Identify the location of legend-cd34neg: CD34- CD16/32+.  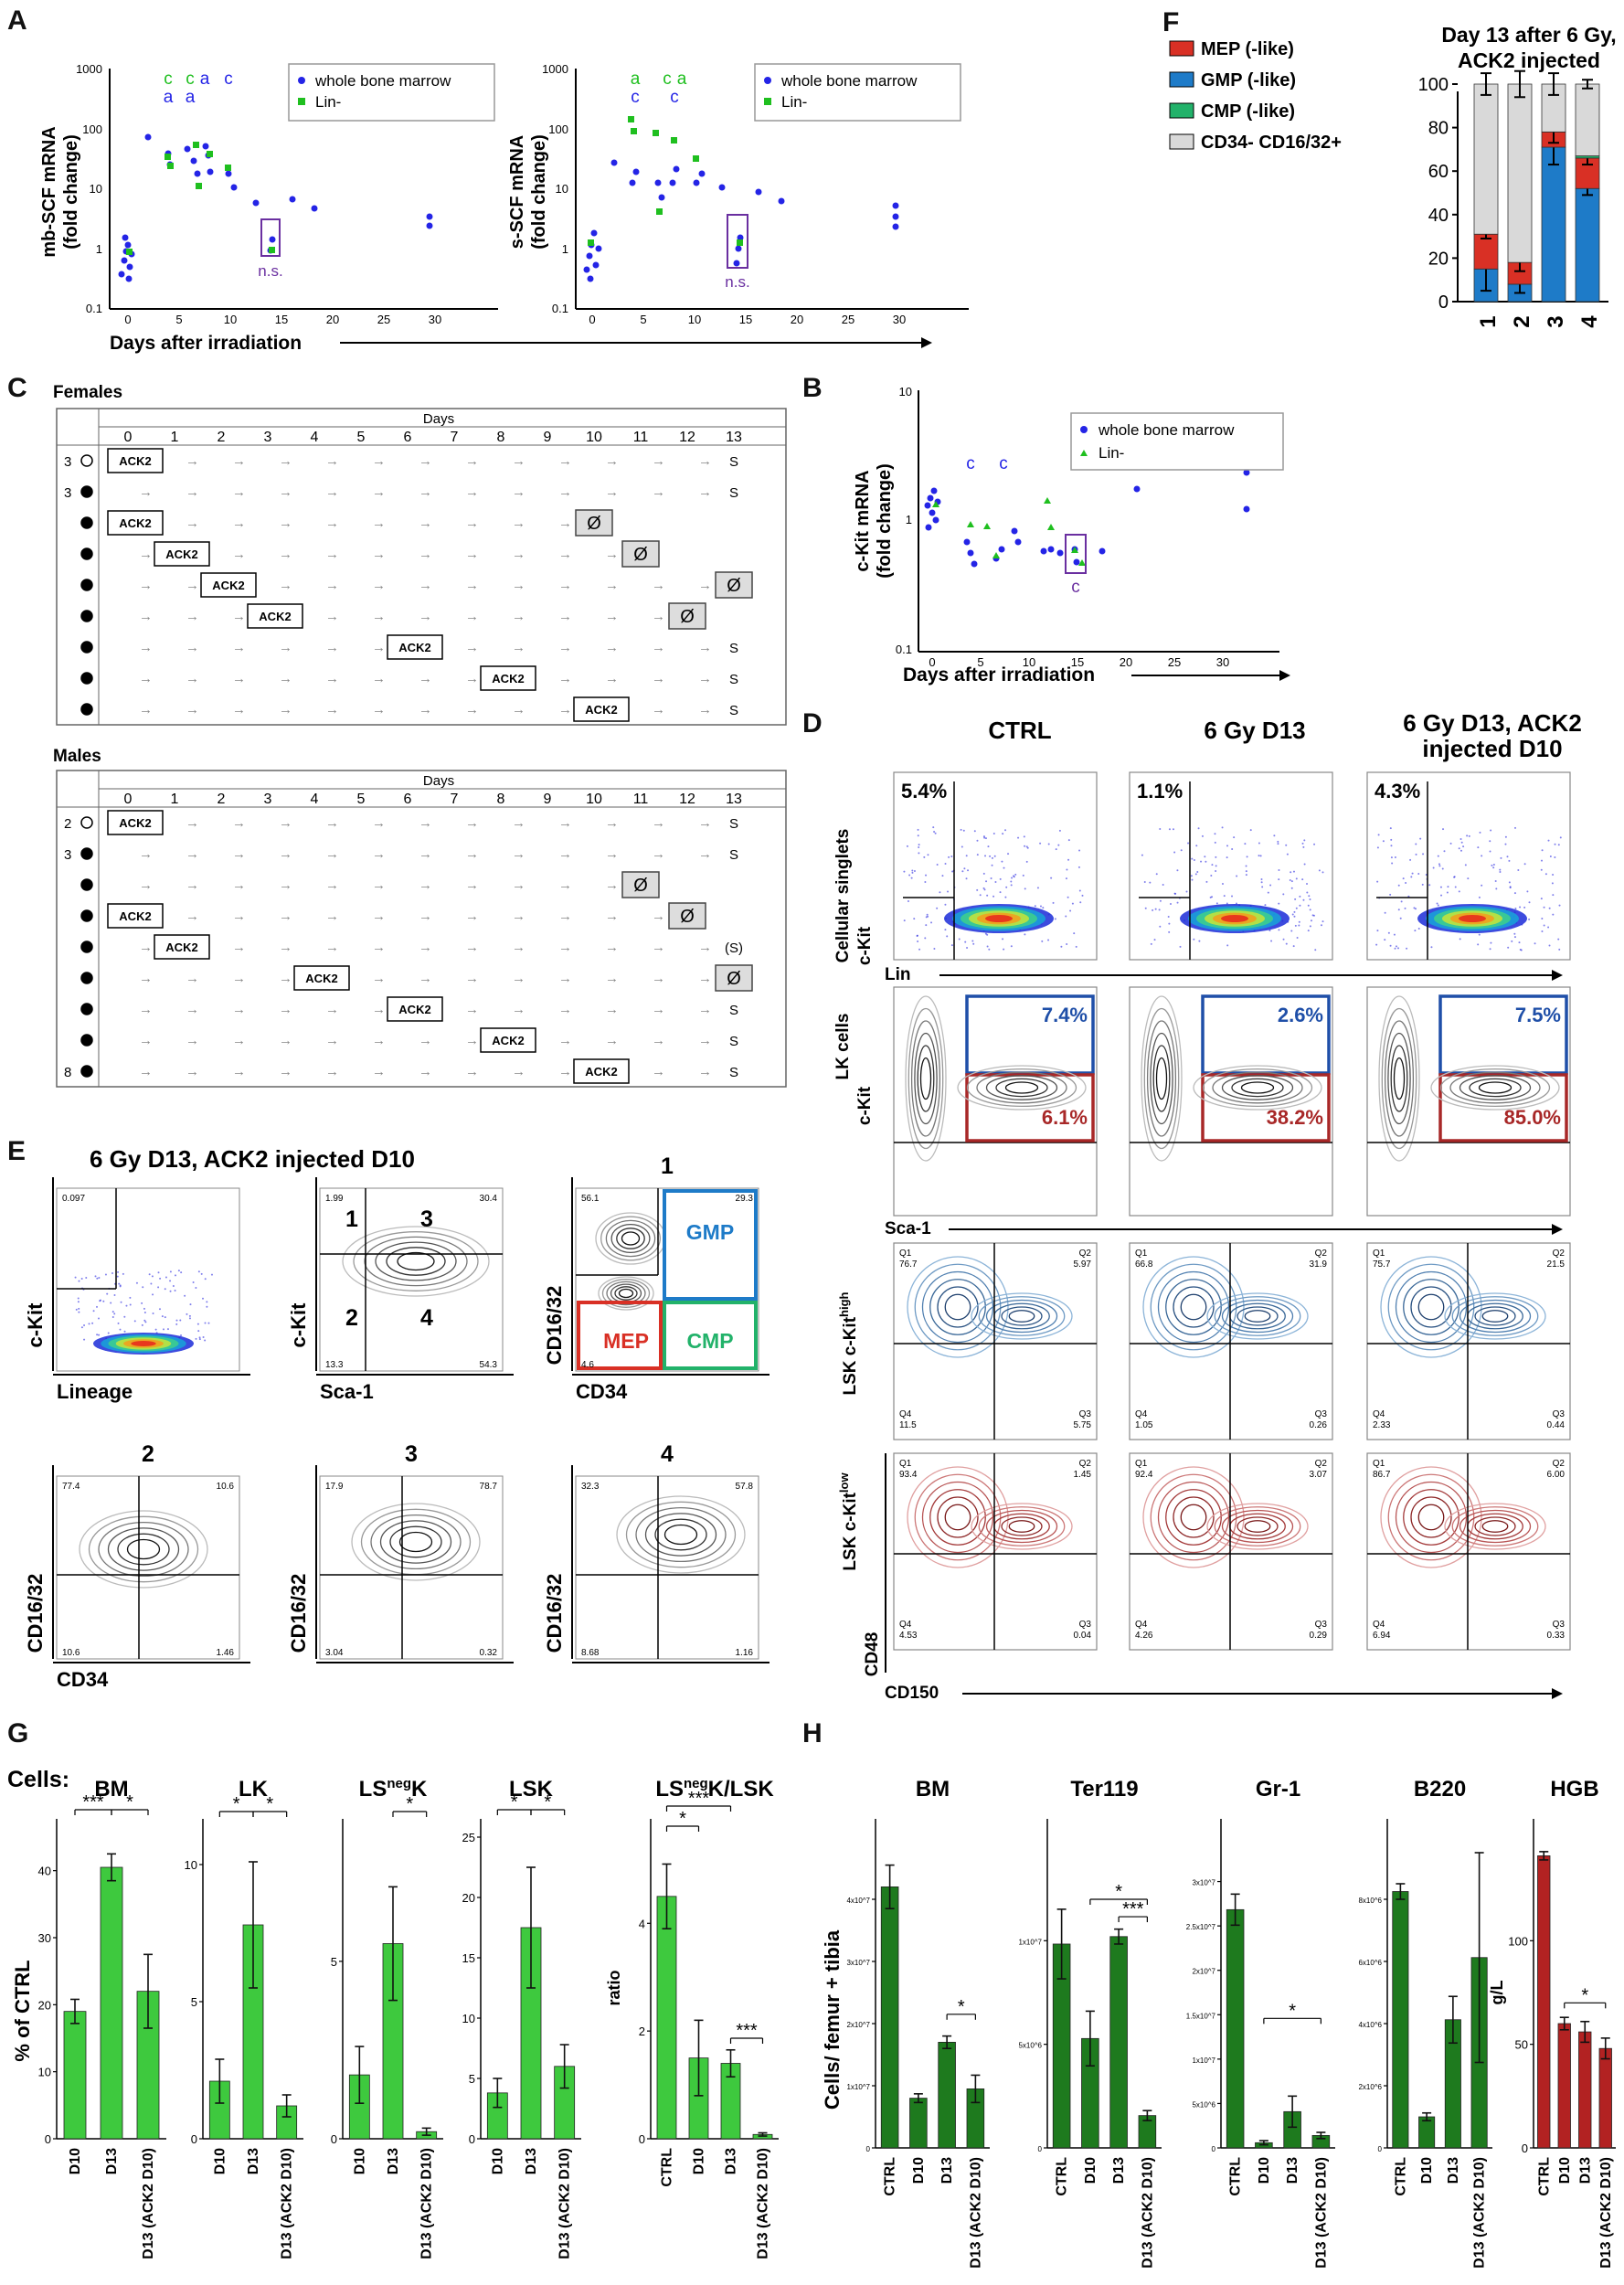
(1271, 143).